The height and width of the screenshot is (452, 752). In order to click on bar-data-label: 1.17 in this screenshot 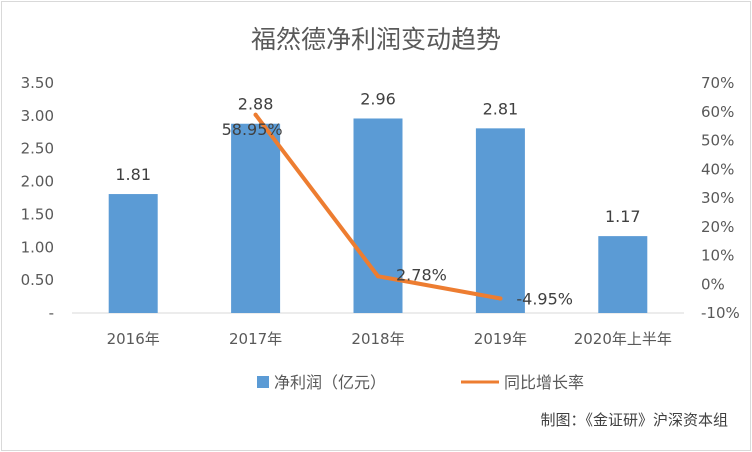, I will do `click(623, 216)`.